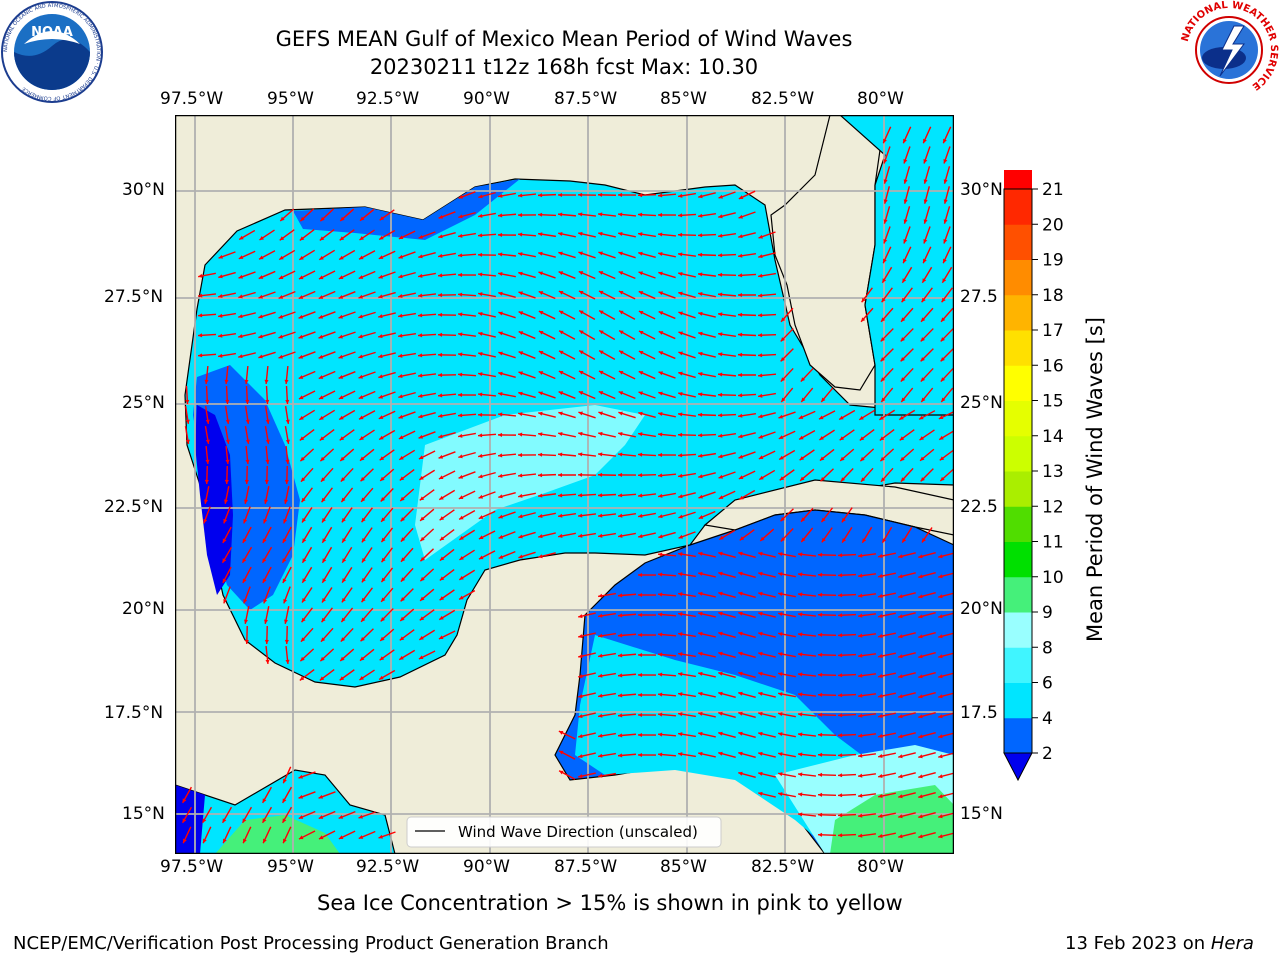 The image size is (1280, 960). I want to click on lon-tick-bottom: 85°W, so click(683, 867).